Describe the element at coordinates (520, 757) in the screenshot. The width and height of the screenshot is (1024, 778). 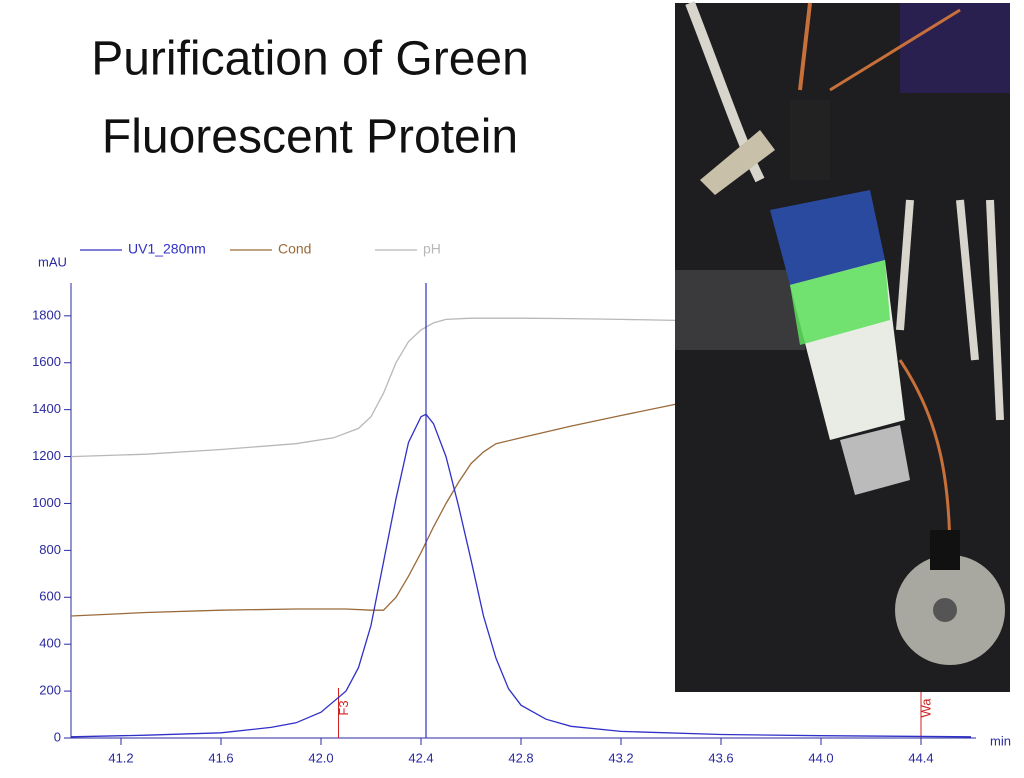
I see `x-tick-label: 42.8` at that location.